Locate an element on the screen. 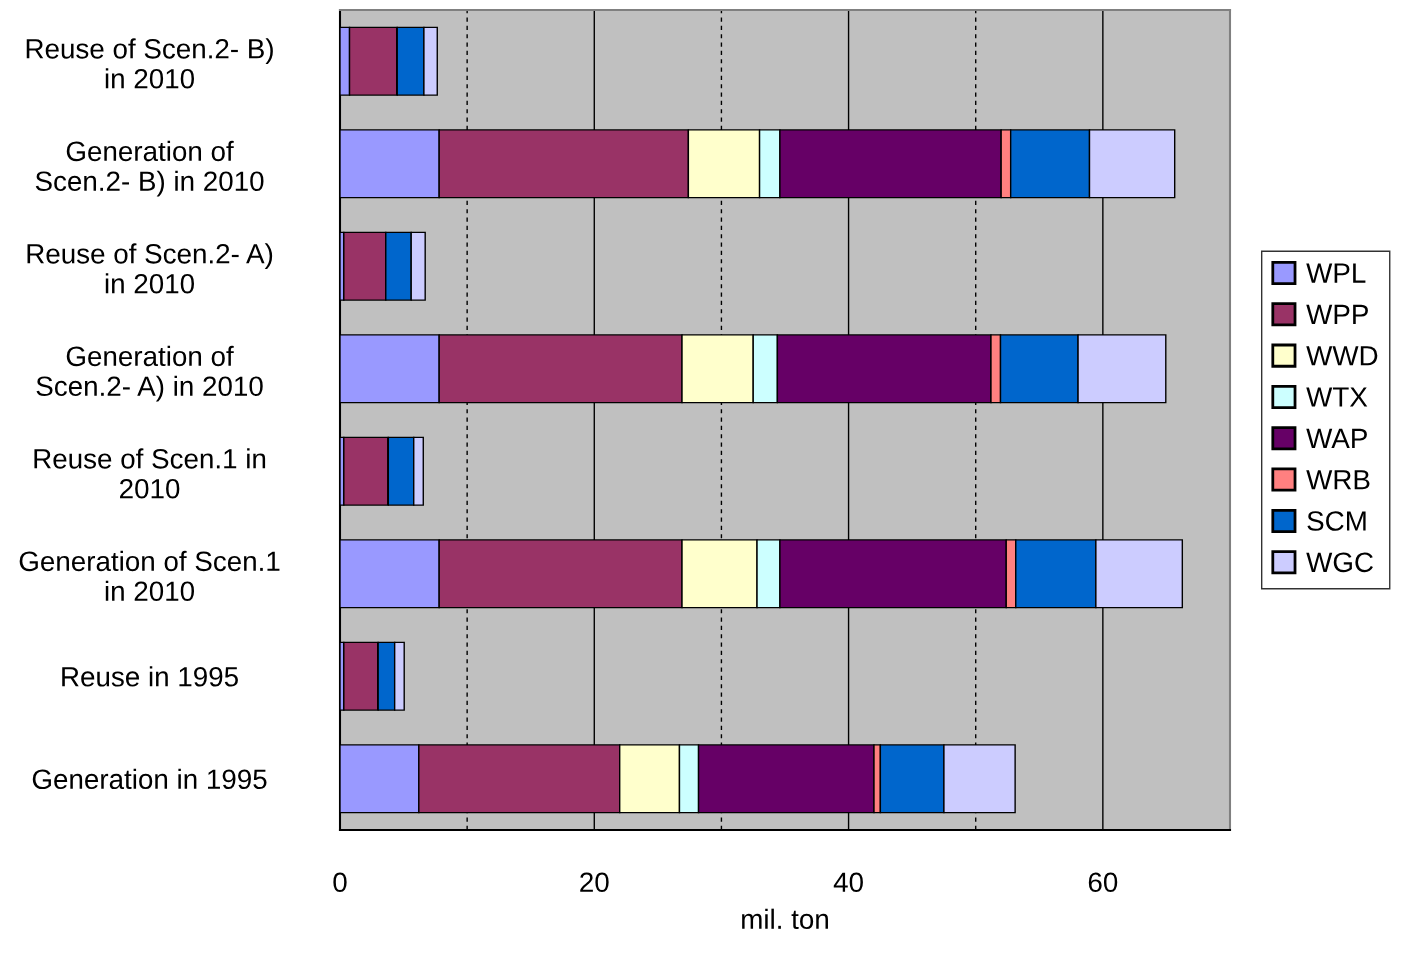 This screenshot has height=960, width=1412. legend-label: WPP is located at coordinates (1337, 314).